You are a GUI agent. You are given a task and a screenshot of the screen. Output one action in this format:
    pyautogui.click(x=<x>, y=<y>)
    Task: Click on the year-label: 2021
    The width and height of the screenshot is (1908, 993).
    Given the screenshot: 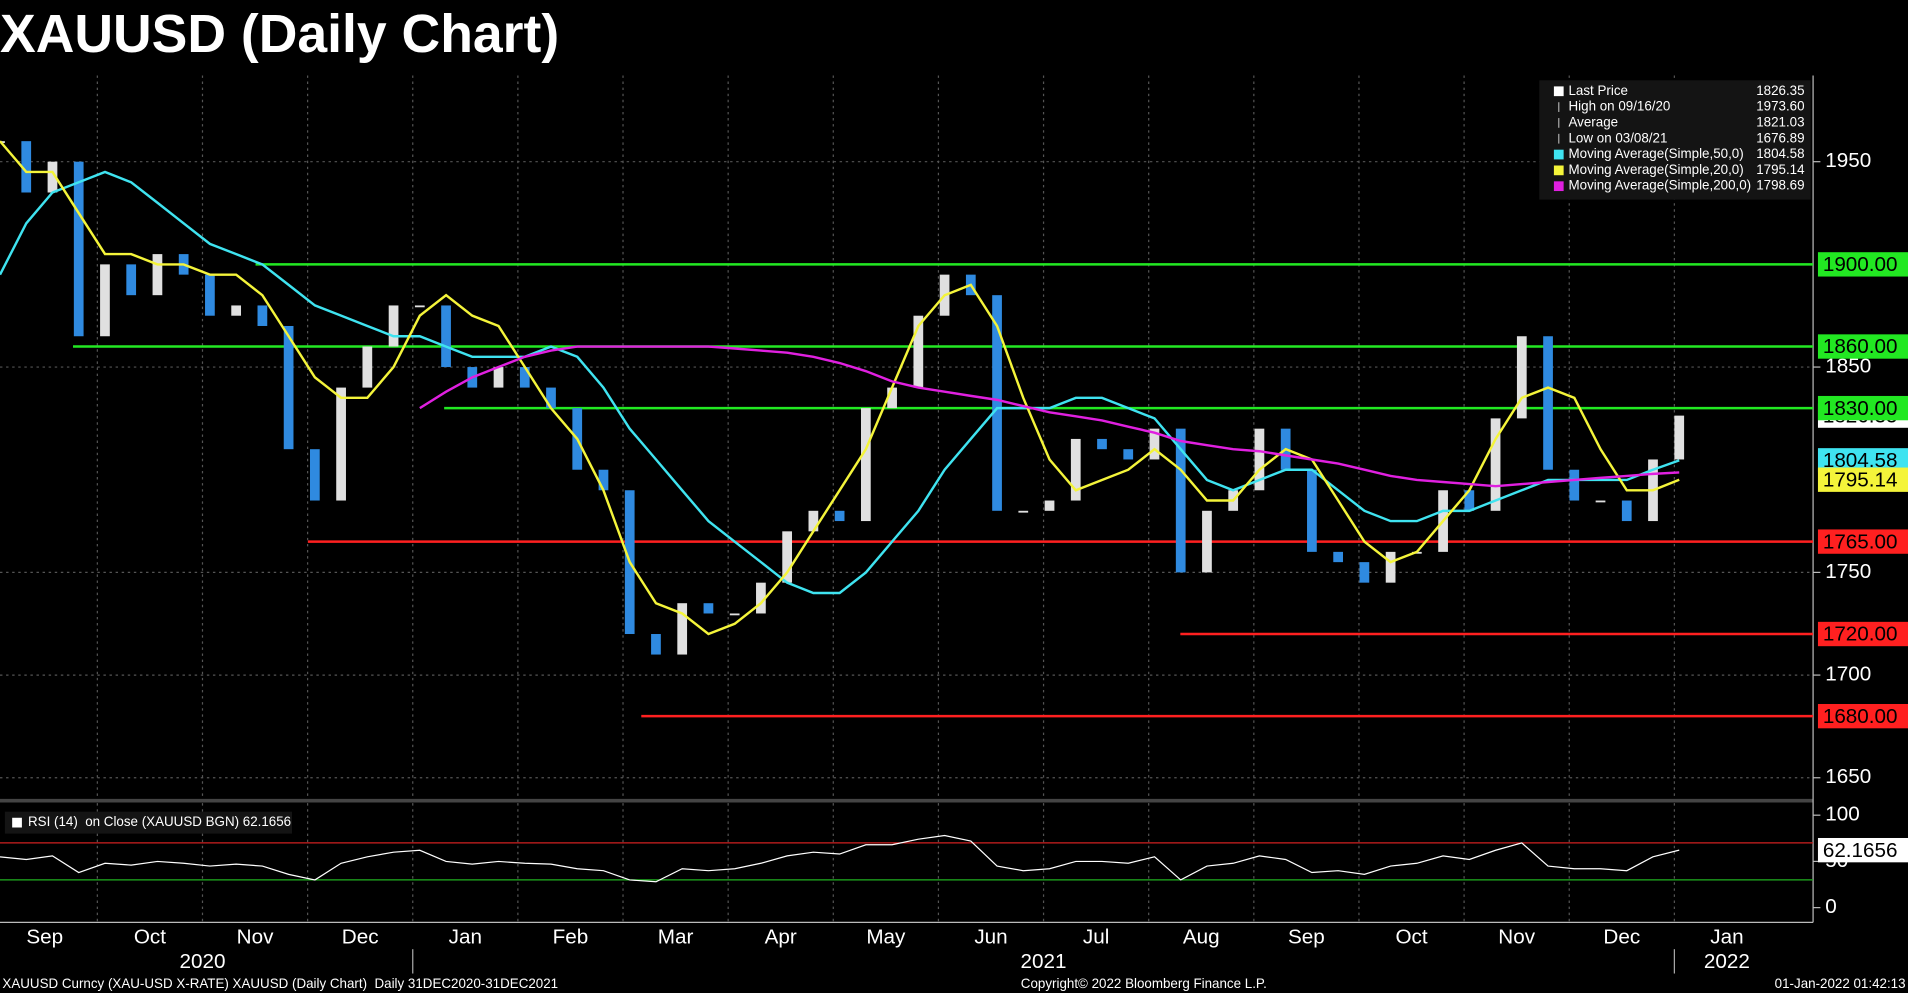 What is the action you would take?
    pyautogui.click(x=1044, y=961)
    